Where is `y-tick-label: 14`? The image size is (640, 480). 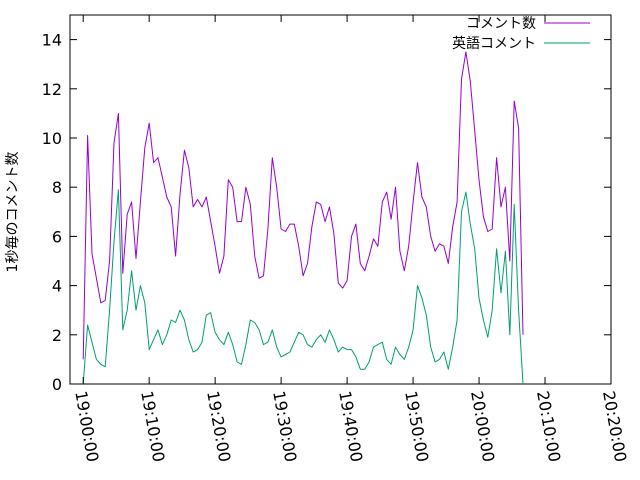
y-tick-label: 14 is located at coordinates (52, 40).